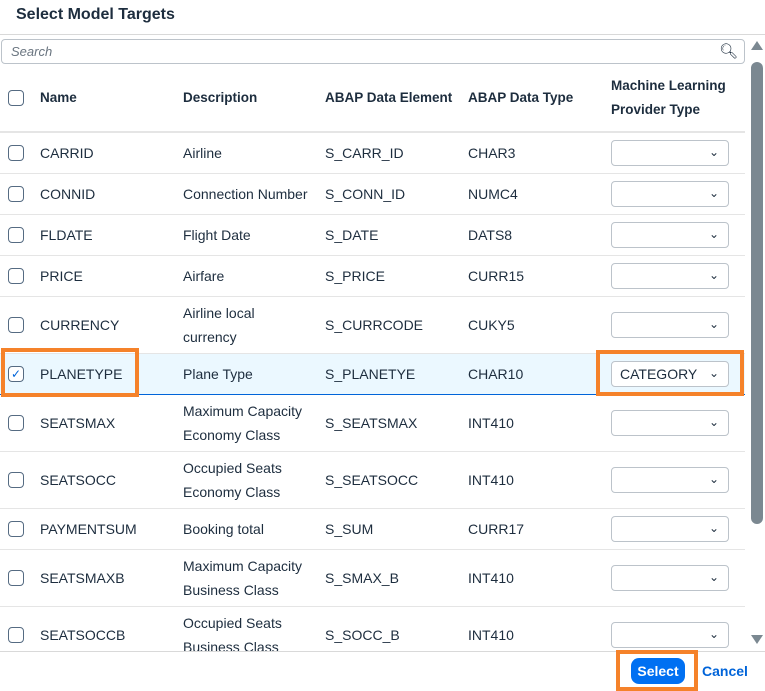 This screenshot has height=691, width=765. What do you see at coordinates (66, 235) in the screenshot?
I see `row-name: FLDATE` at bounding box center [66, 235].